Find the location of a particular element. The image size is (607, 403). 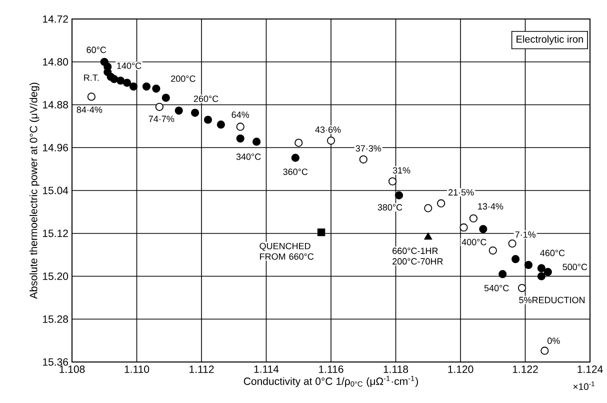

y-tick-label: 15.36 is located at coordinates (55, 362).